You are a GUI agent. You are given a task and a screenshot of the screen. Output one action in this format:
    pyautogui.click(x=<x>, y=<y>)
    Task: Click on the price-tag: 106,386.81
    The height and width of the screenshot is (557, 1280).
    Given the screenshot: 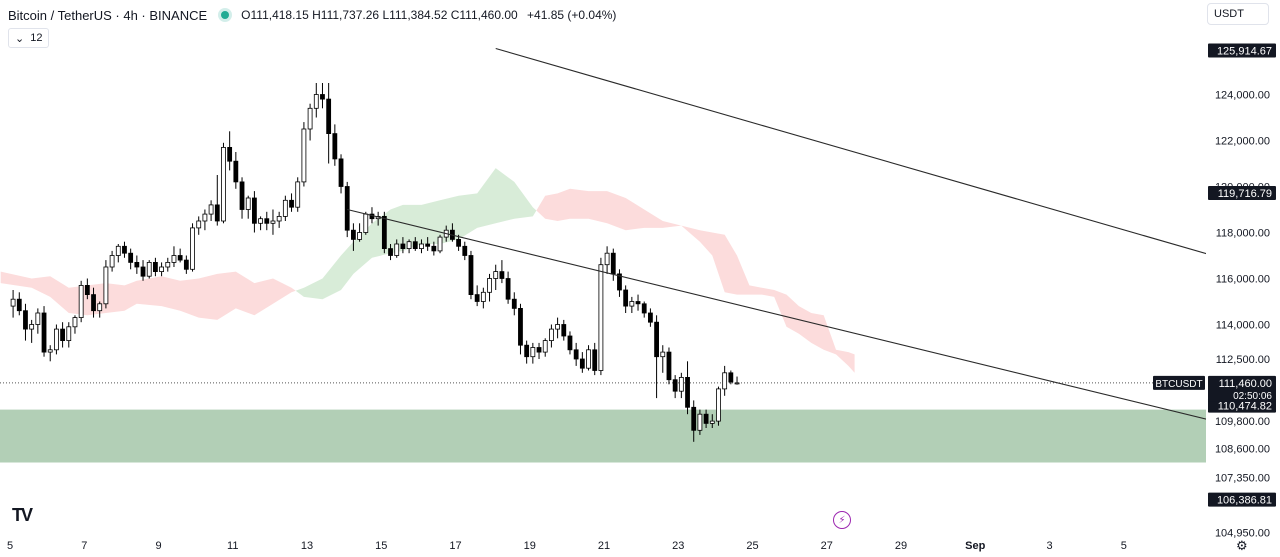 What is the action you would take?
    pyautogui.click(x=1244, y=501)
    